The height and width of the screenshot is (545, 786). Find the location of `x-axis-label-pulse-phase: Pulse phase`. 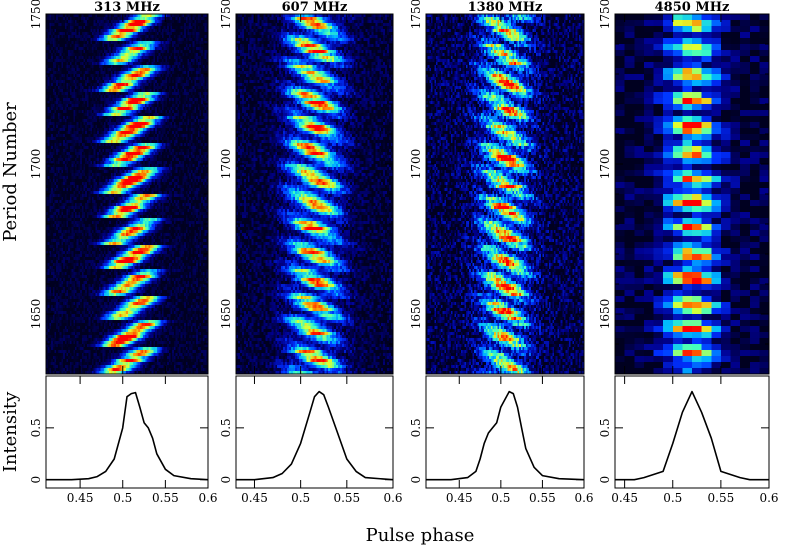

x-axis-label-pulse-phase: Pulse phase is located at coordinates (420, 535).